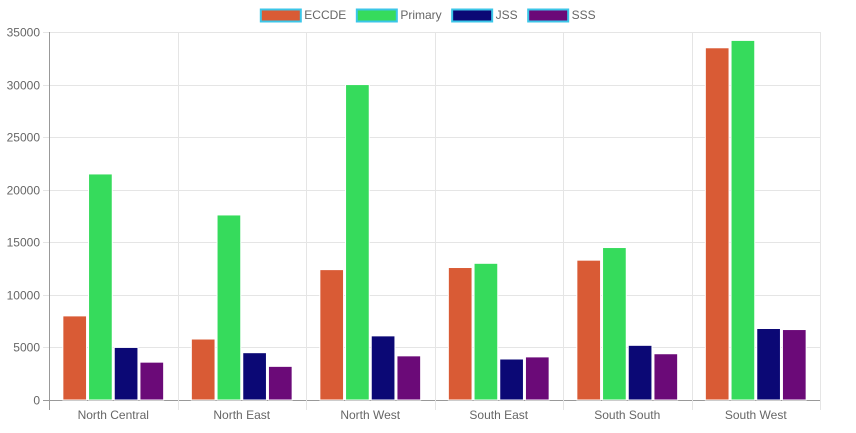 Image resolution: width=856 pixels, height=433 pixels. Describe the element at coordinates (332, 335) in the screenshot. I see `bar-eccde-north-west` at that location.